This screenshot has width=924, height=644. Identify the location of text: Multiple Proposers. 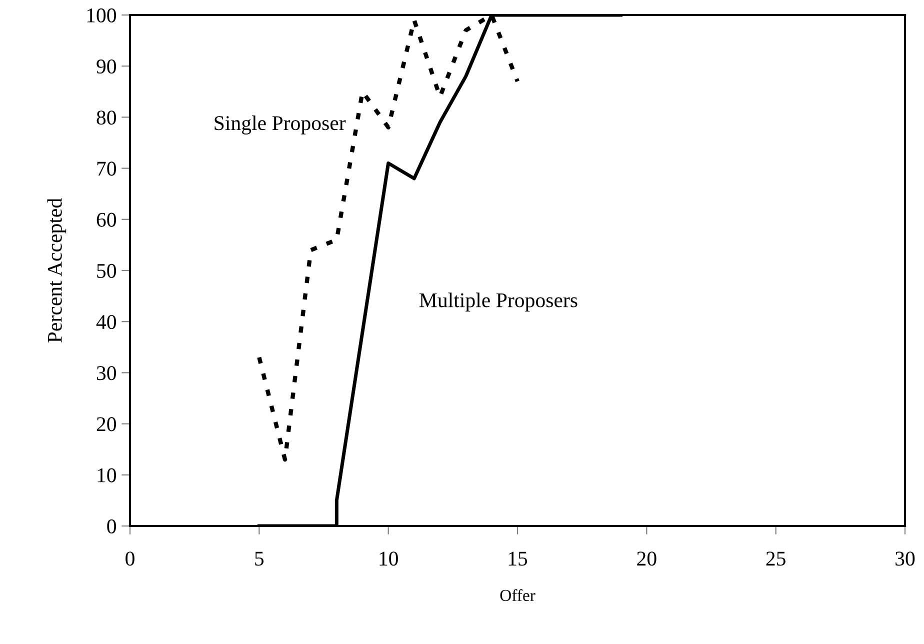
(498, 302).